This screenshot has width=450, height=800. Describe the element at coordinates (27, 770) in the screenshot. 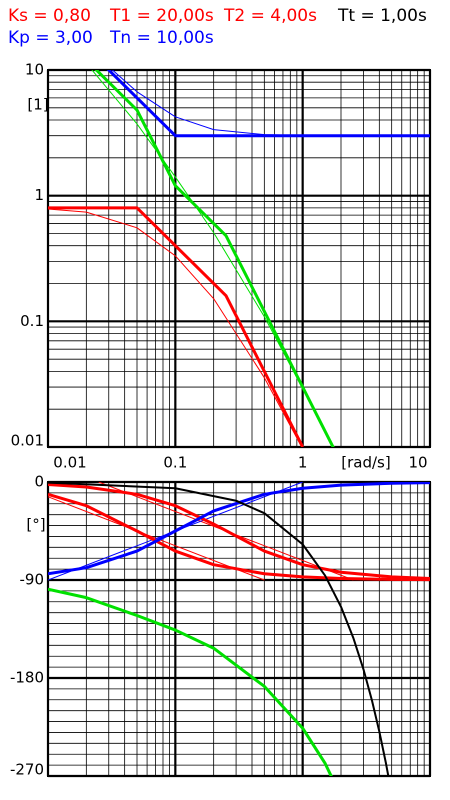

I see `y-tick-label: -270` at that location.